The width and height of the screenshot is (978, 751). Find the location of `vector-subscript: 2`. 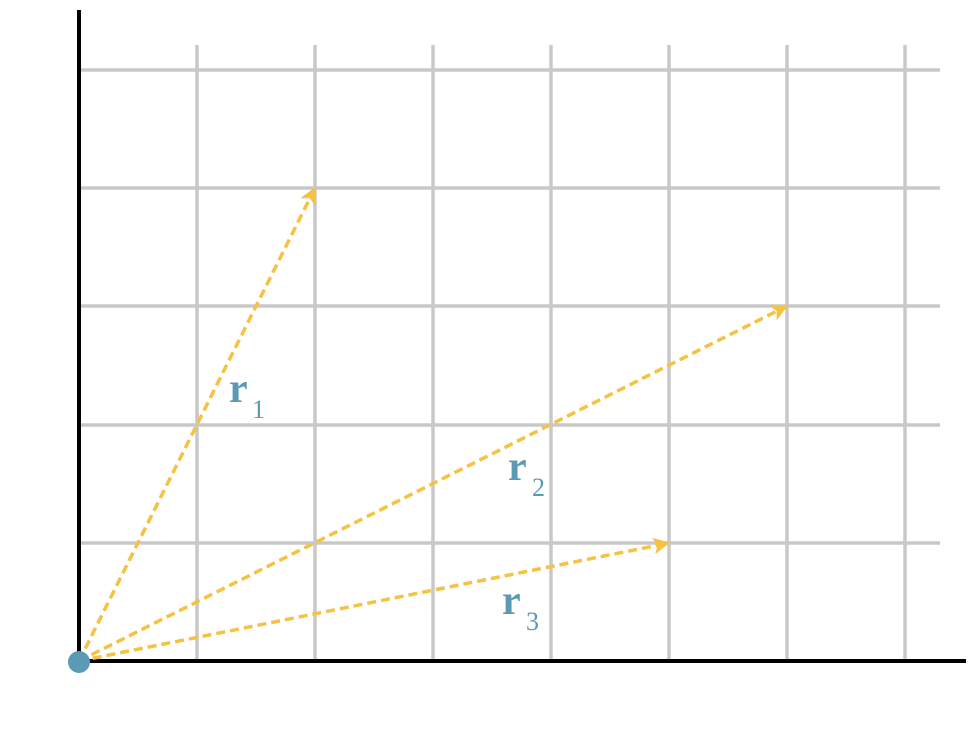

vector-subscript: 2 is located at coordinates (538, 487).